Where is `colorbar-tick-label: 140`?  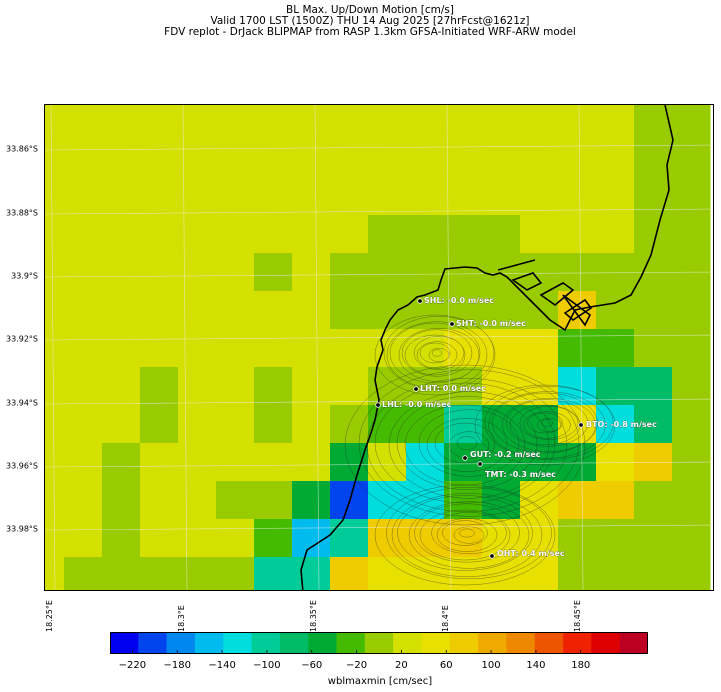
colorbar-tick-label: 140 is located at coordinates (536, 665).